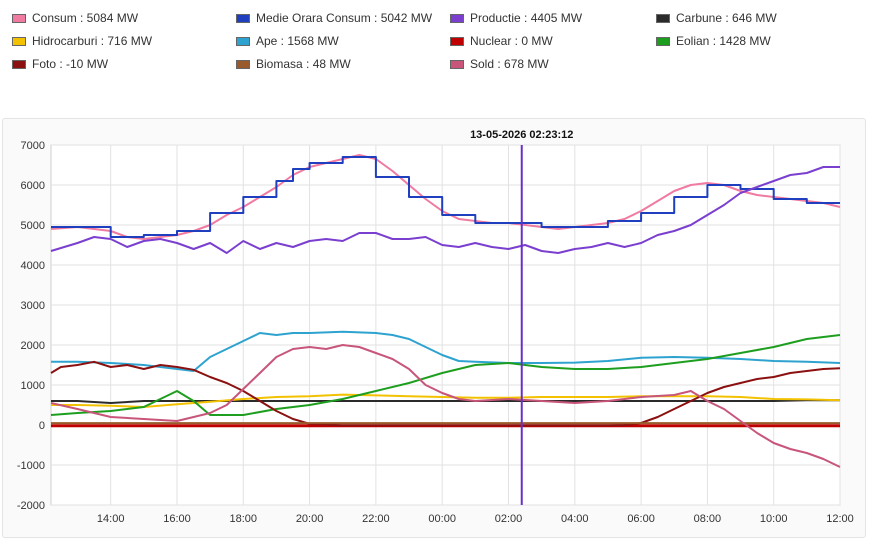 The width and height of the screenshot is (870, 543). I want to click on y-tick-label: 0, so click(42, 426).